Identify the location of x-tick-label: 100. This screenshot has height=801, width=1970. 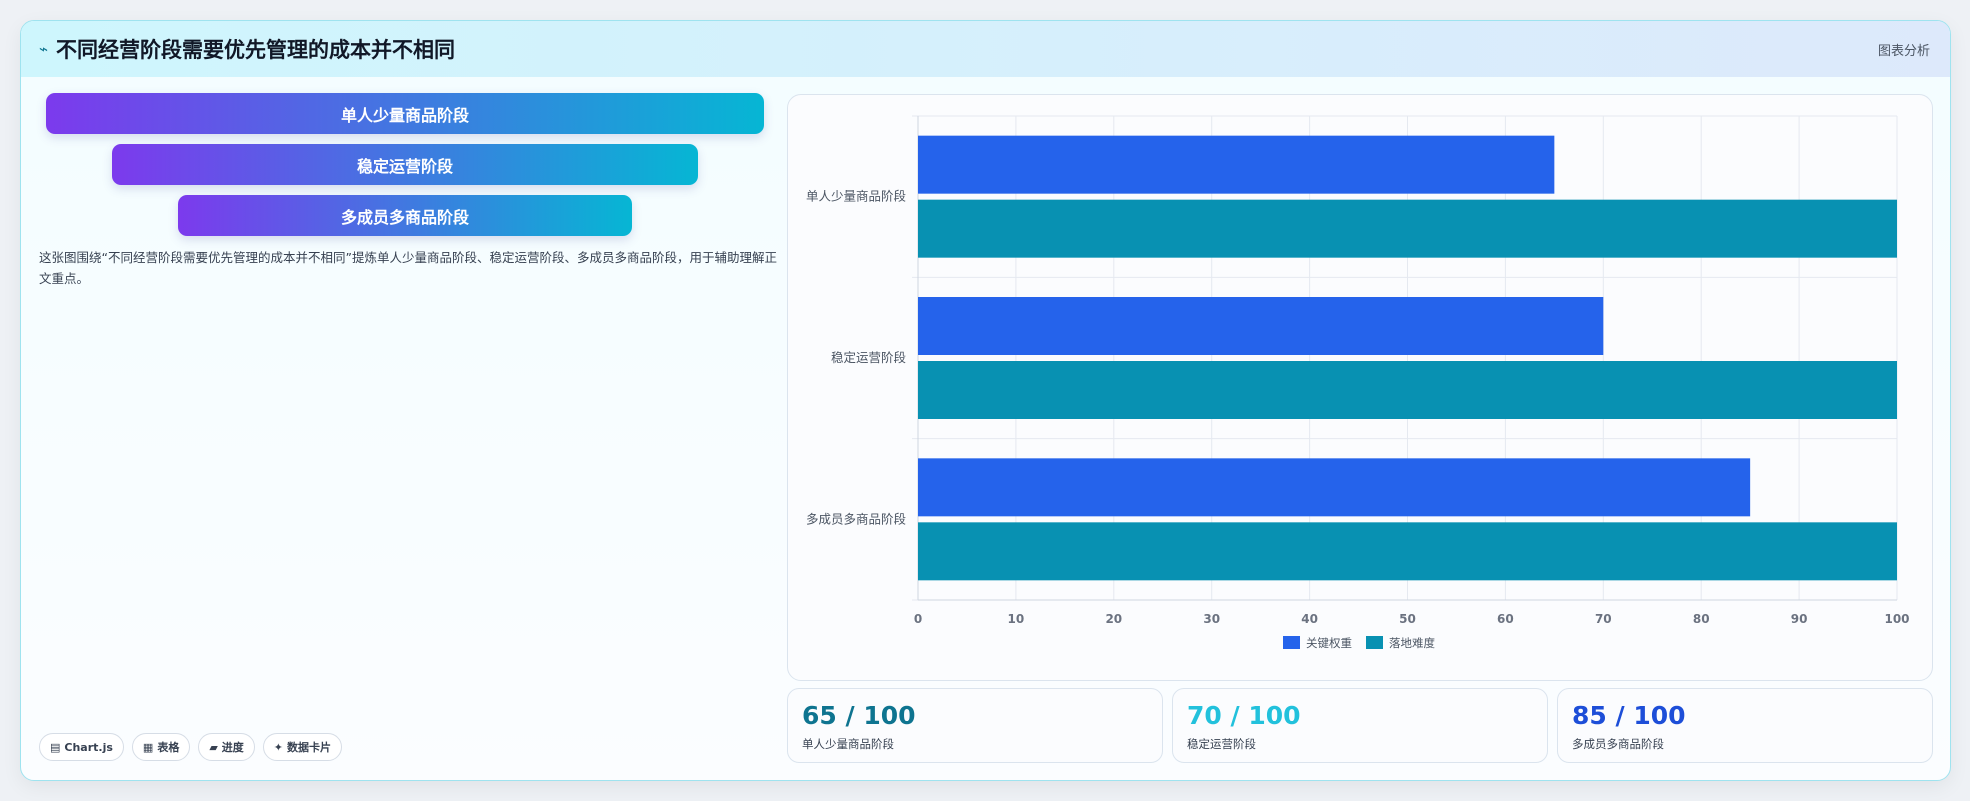
(1896, 619).